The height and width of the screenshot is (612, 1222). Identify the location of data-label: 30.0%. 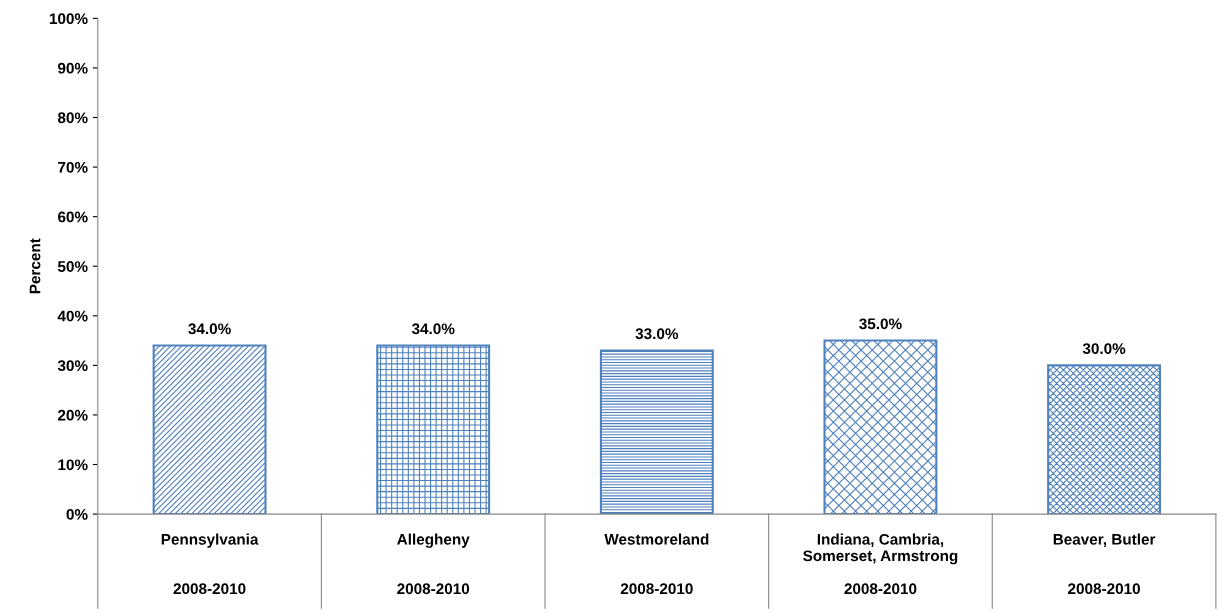
(1104, 349).